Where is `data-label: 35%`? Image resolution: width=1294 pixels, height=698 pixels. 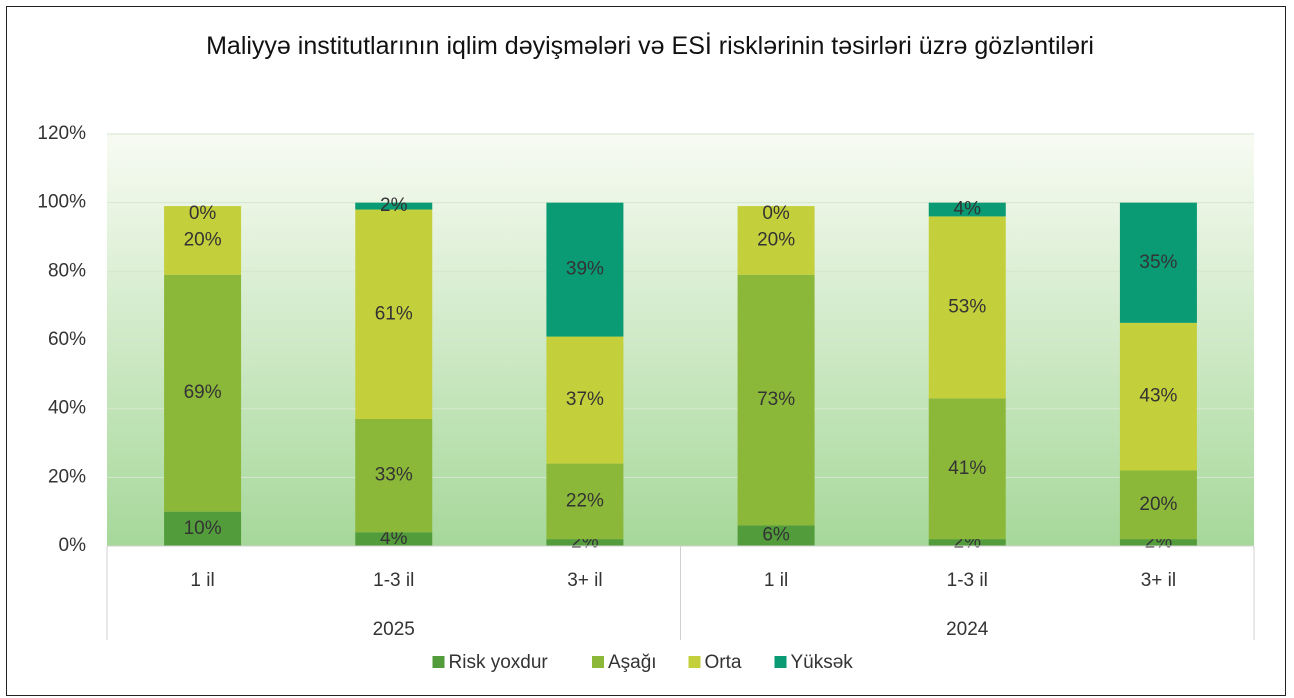 data-label: 35% is located at coordinates (1158, 262).